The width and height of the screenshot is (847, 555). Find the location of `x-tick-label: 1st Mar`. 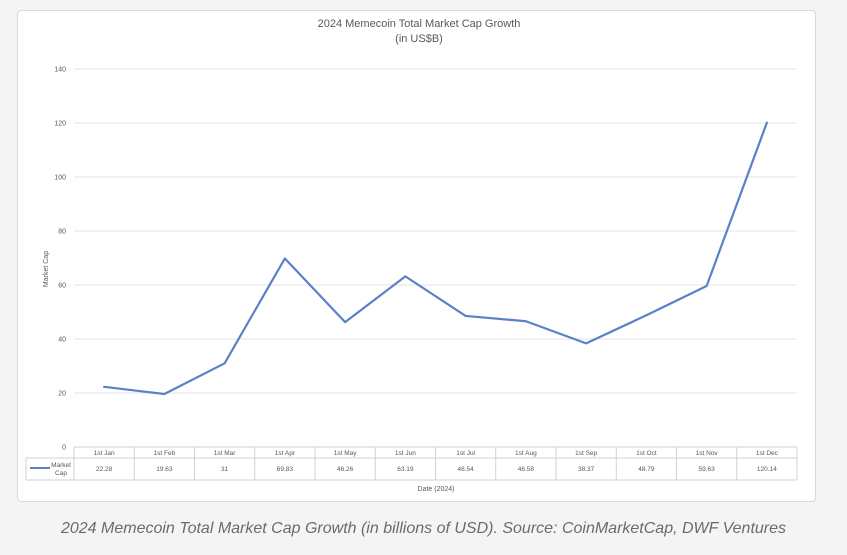

x-tick-label: 1st Mar is located at coordinates (225, 453).